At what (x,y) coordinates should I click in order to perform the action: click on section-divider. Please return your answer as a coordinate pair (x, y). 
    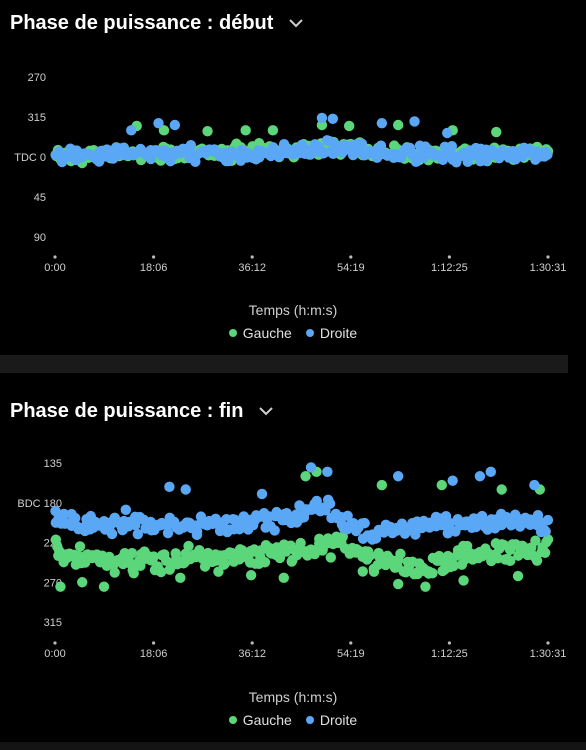
    Looking at the image, I should click on (284, 364).